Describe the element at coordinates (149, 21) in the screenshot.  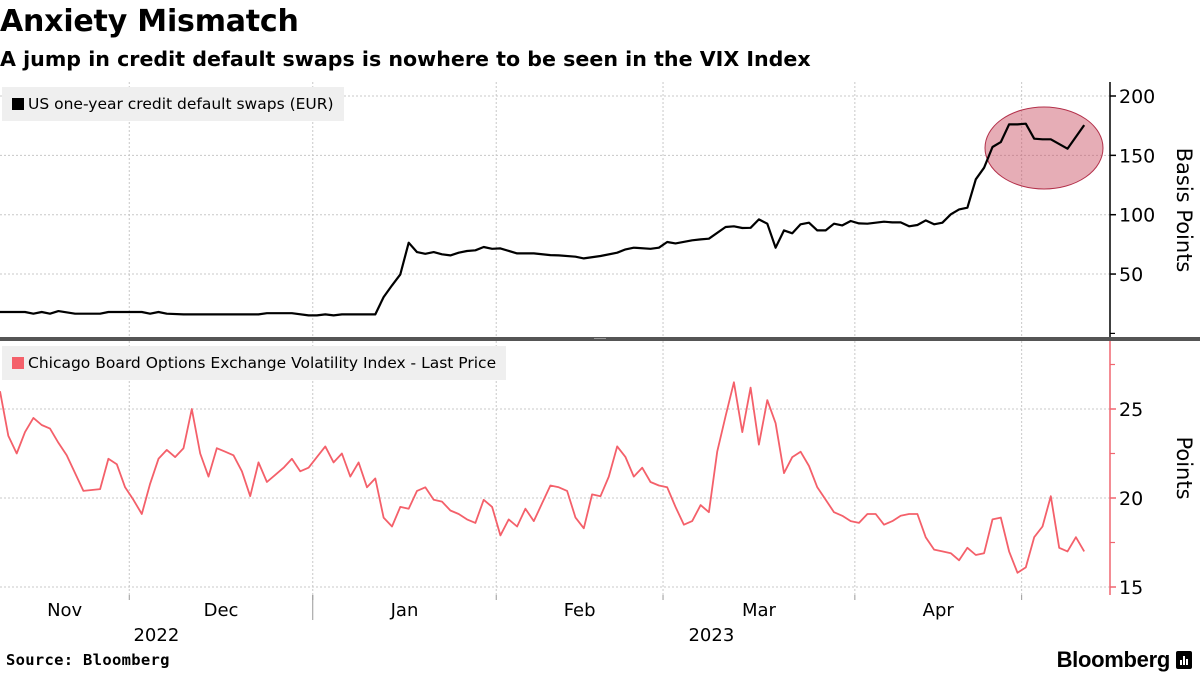
I see `chart-title: Anxiety Mismatch` at that location.